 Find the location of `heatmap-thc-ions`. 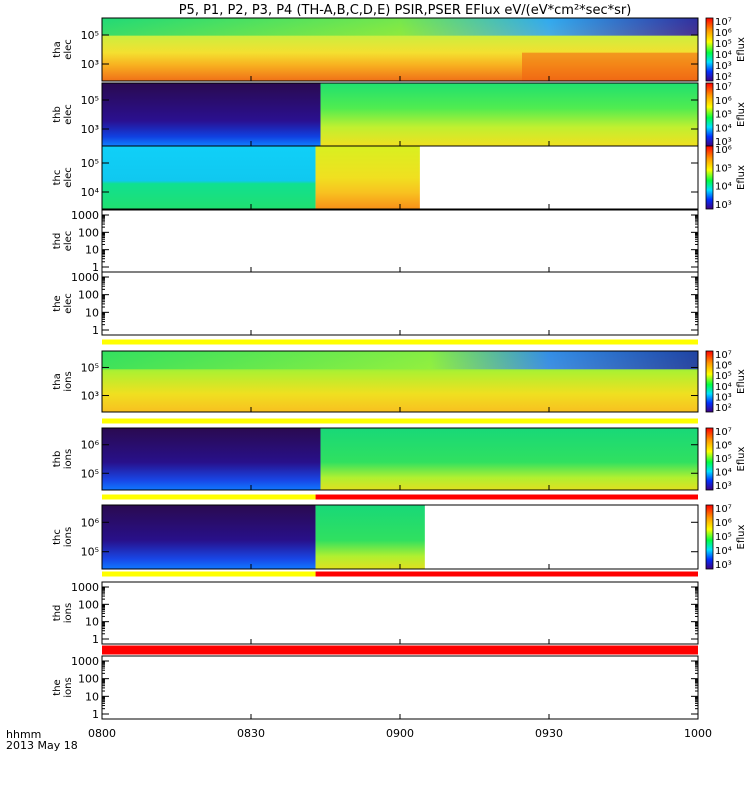

heatmap-thc-ions is located at coordinates (263, 537).